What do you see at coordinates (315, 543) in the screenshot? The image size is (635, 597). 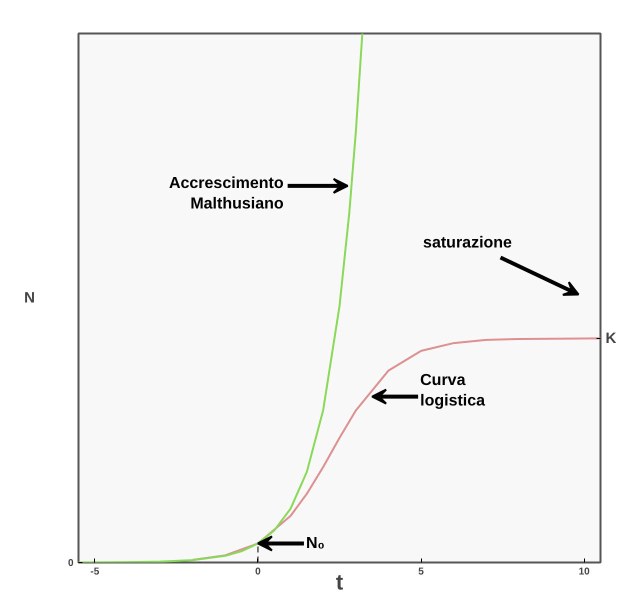 I see `annotation: N₀` at bounding box center [315, 543].